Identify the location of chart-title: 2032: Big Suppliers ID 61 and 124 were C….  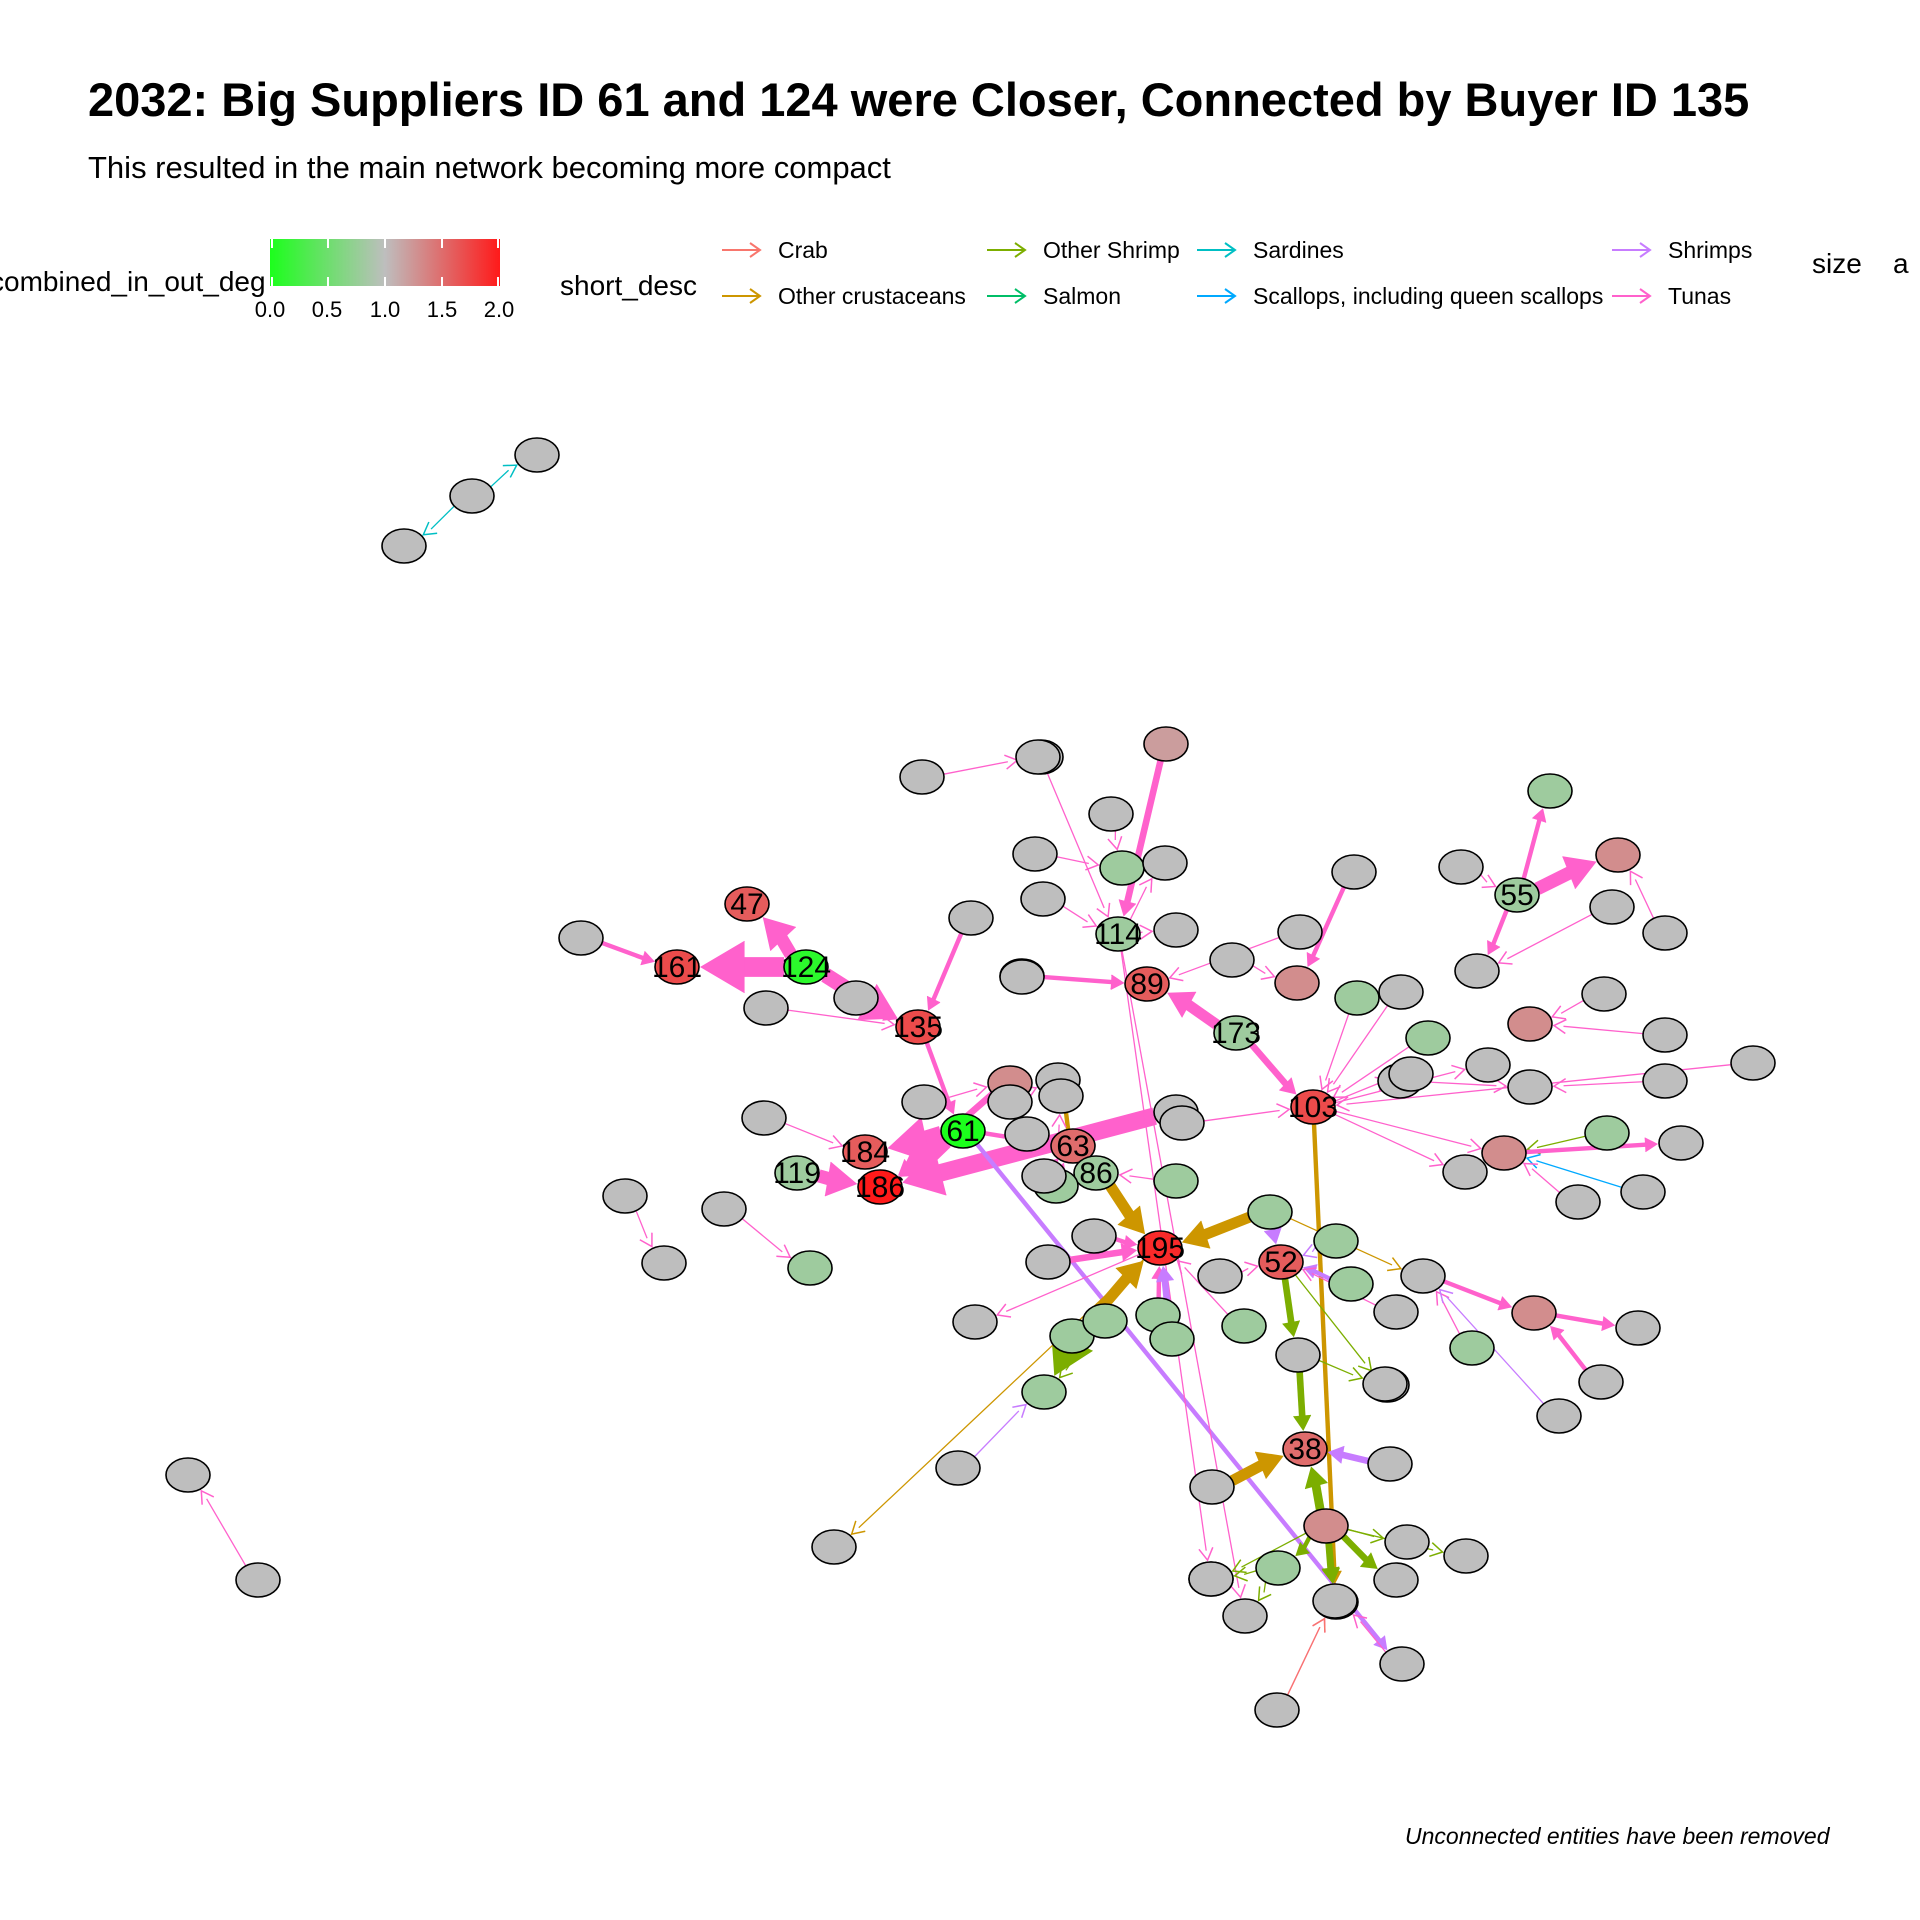
(919, 99).